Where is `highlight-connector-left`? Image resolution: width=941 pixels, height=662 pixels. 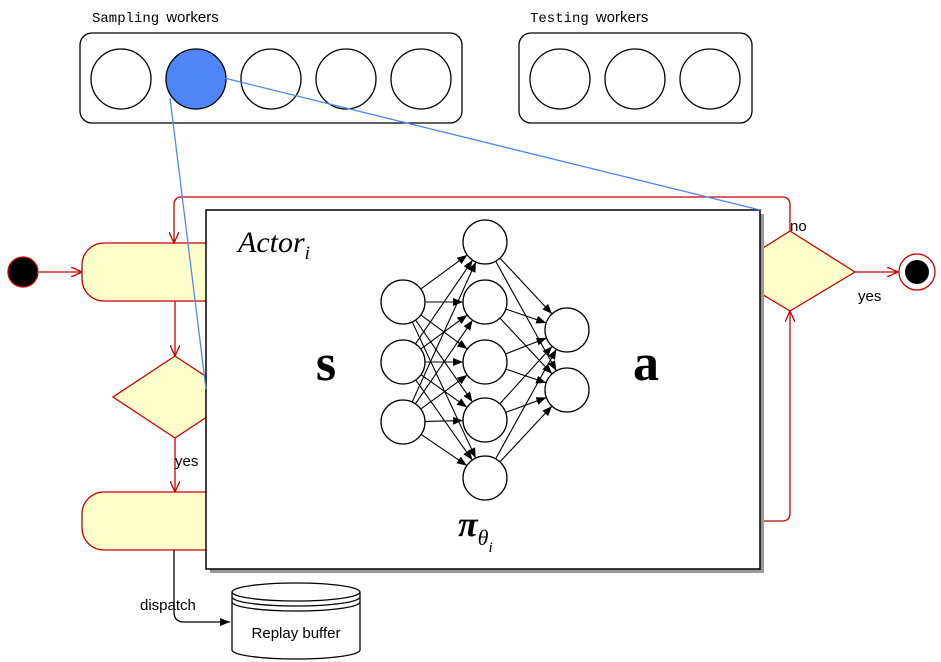
highlight-connector-left is located at coordinates (188, 243).